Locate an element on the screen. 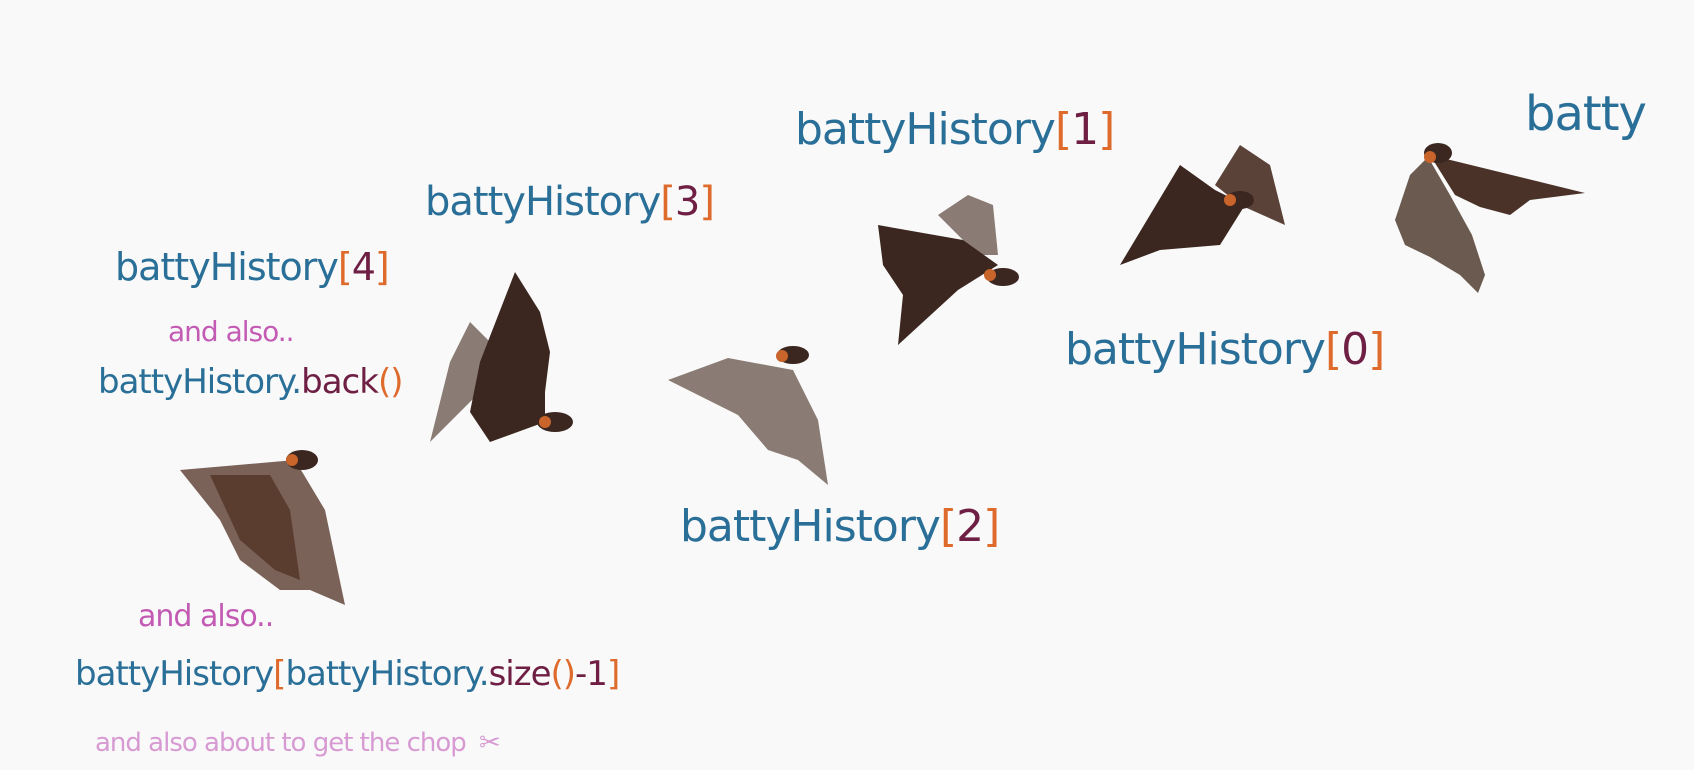 This screenshot has width=1694, height=770. history-index: 4 is located at coordinates (363, 267).